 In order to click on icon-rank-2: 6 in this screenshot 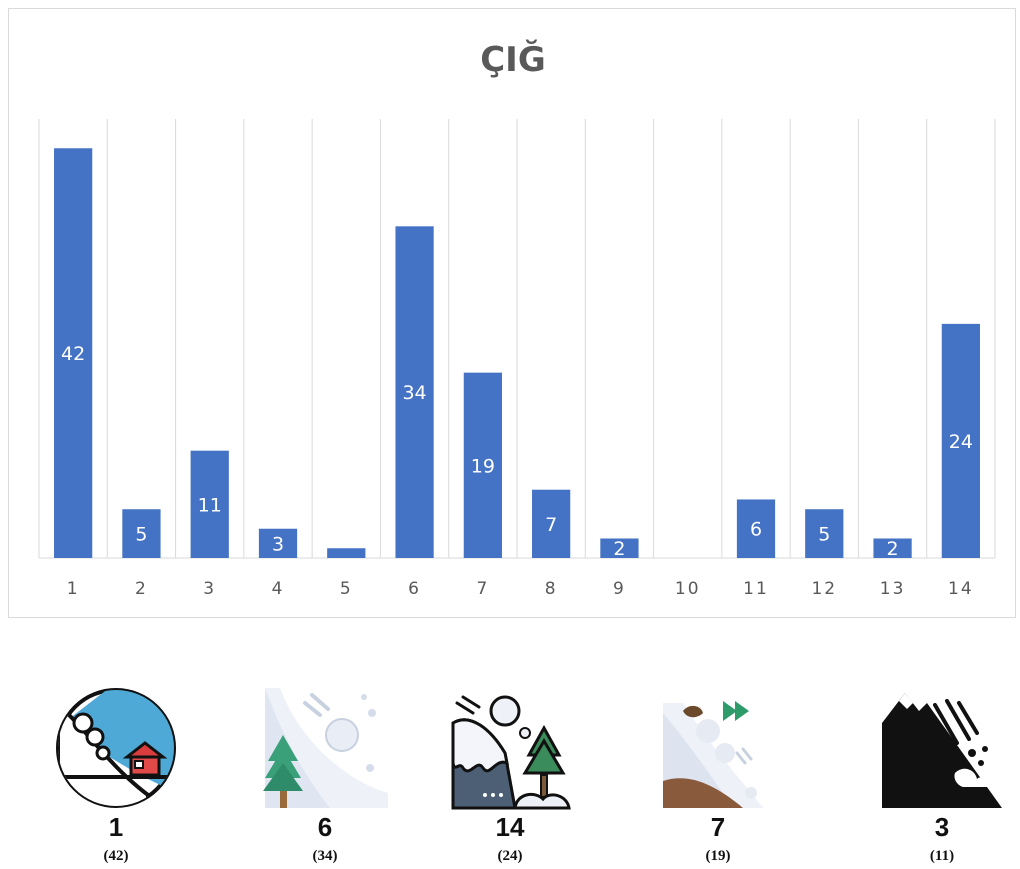, I will do `click(325, 827)`.